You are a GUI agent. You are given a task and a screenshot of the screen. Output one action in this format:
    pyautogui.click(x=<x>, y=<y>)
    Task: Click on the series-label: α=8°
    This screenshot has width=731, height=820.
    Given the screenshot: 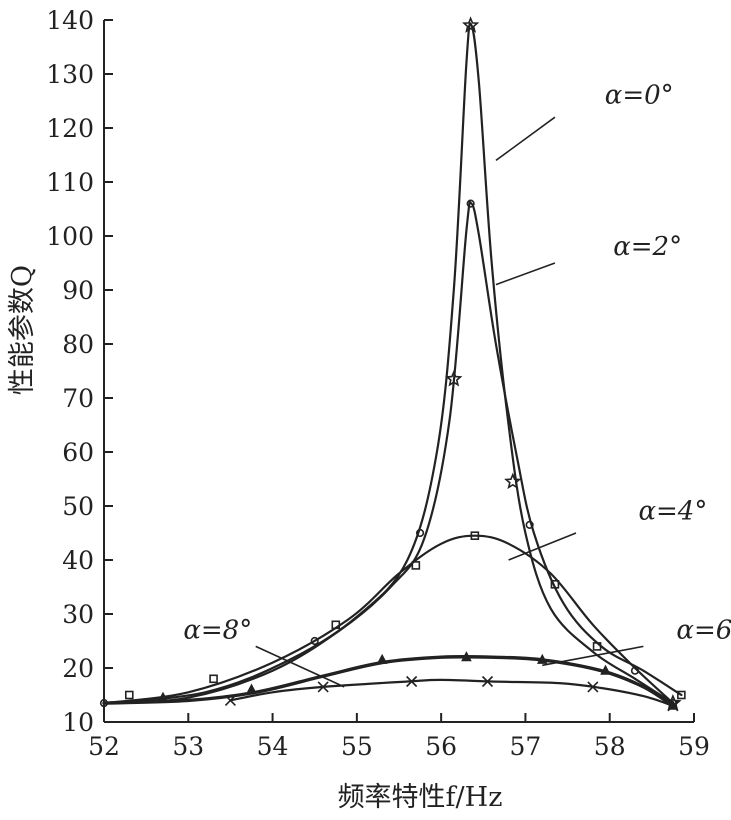 What is the action you would take?
    pyautogui.click(x=217, y=630)
    